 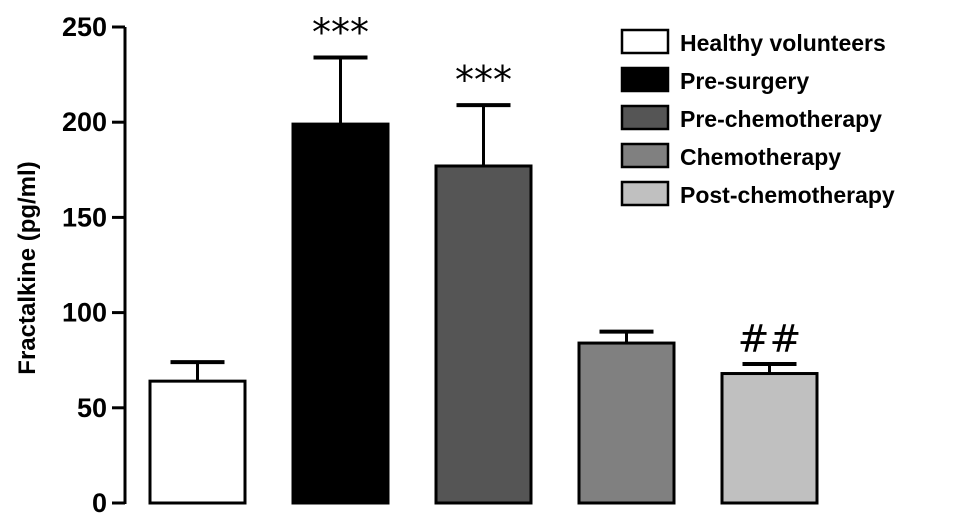 What do you see at coordinates (94, 265) in the screenshot?
I see `y-axis: 0 50 100 150 200 250` at bounding box center [94, 265].